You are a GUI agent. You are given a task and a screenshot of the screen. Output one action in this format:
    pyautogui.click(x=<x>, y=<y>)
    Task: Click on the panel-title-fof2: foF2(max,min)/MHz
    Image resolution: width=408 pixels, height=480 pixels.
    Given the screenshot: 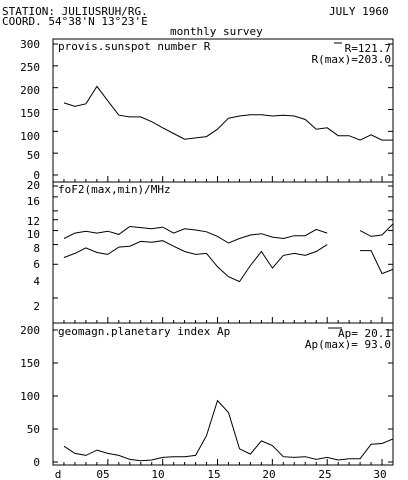 What is the action you would take?
    pyautogui.click(x=114, y=189)
    